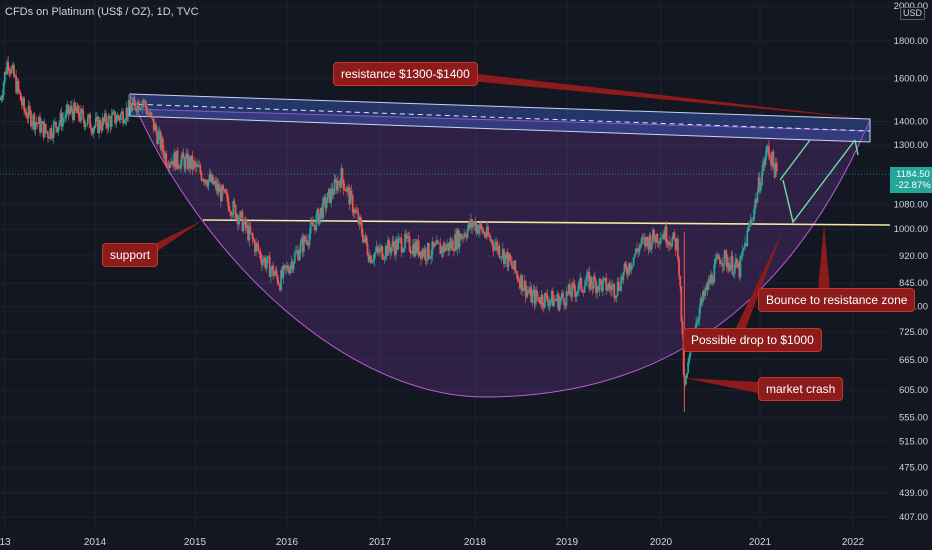 Image resolution: width=932 pixels, height=550 pixels. Describe the element at coordinates (913, 13) in the screenshot. I see `currency-badge: USD` at that location.